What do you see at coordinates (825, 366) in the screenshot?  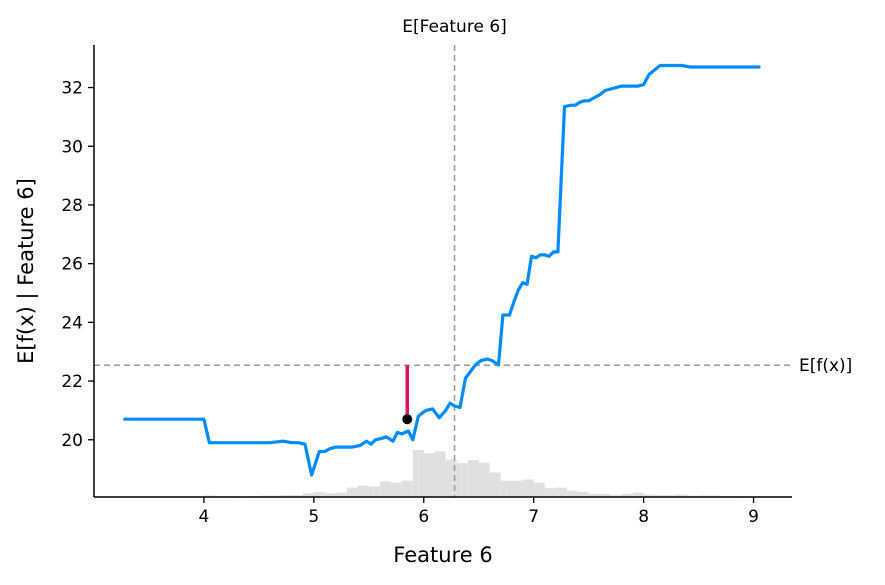 I see `expected-value-label: E[f(x)]` at bounding box center [825, 366].